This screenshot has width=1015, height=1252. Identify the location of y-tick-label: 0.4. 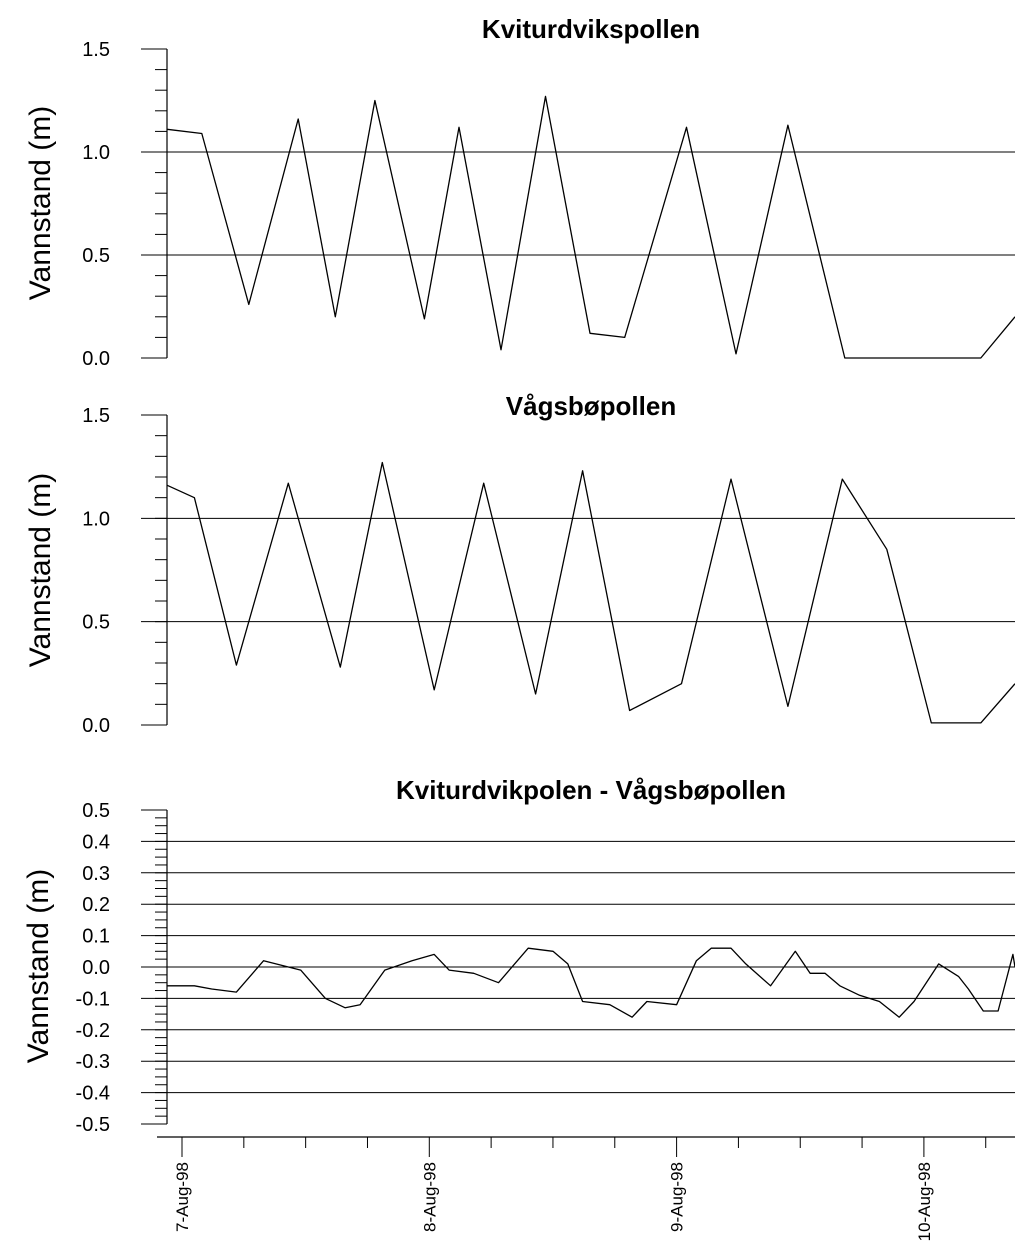
(96, 842).